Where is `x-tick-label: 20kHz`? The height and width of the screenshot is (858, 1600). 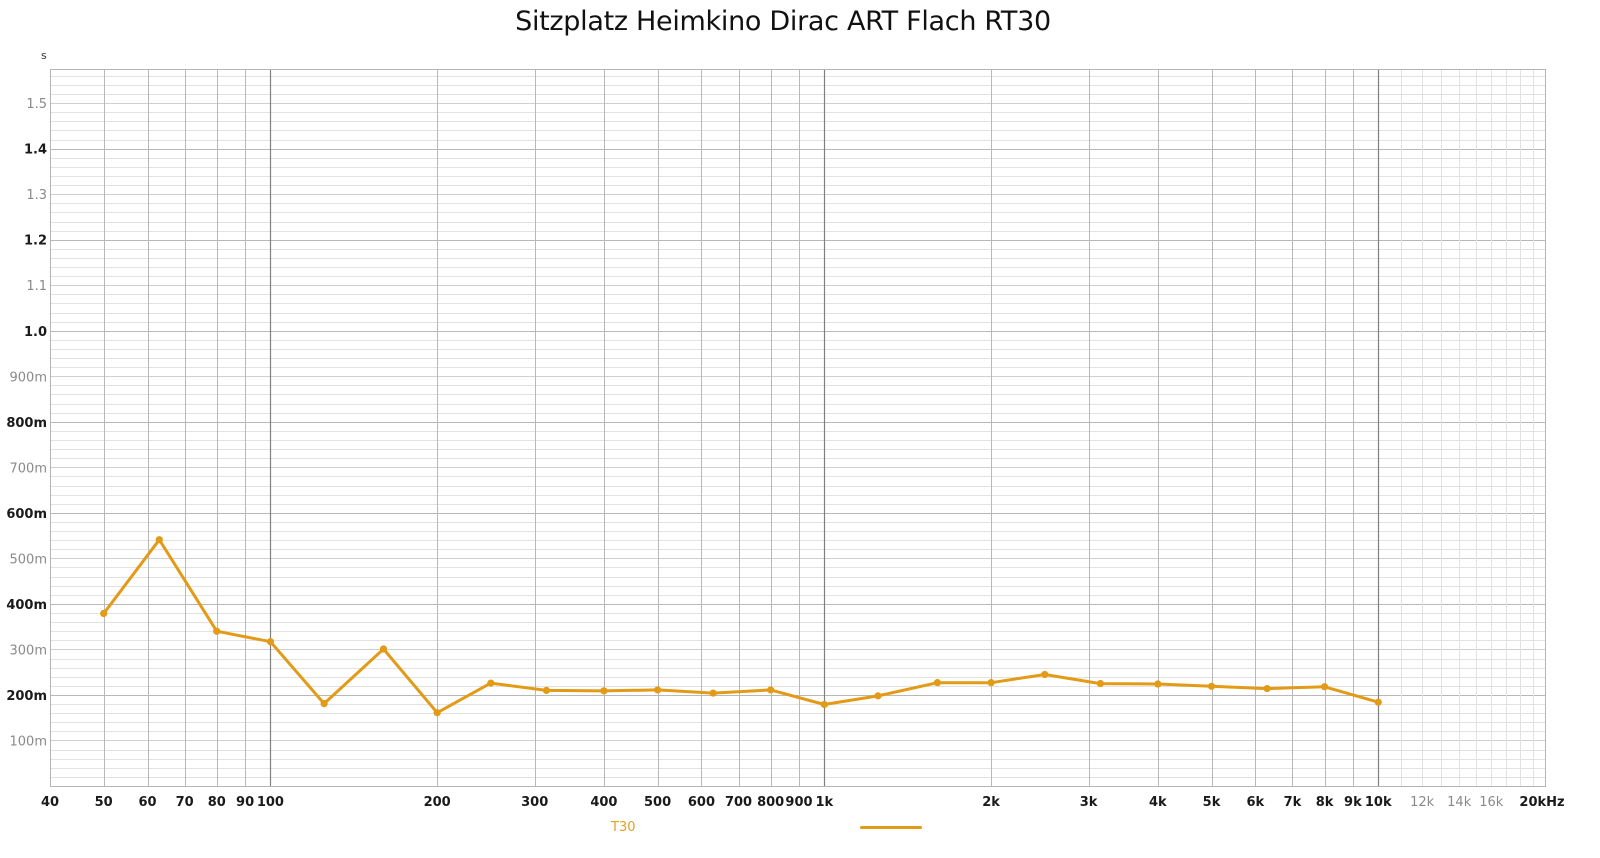 x-tick-label: 20kHz is located at coordinates (1541, 802).